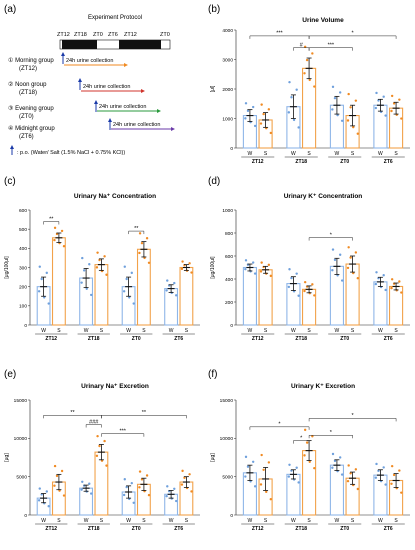 The image size is (415, 550). What do you see at coordinates (279, 34) in the screenshot?
I see `significance-label-b: ***` at bounding box center [279, 34].